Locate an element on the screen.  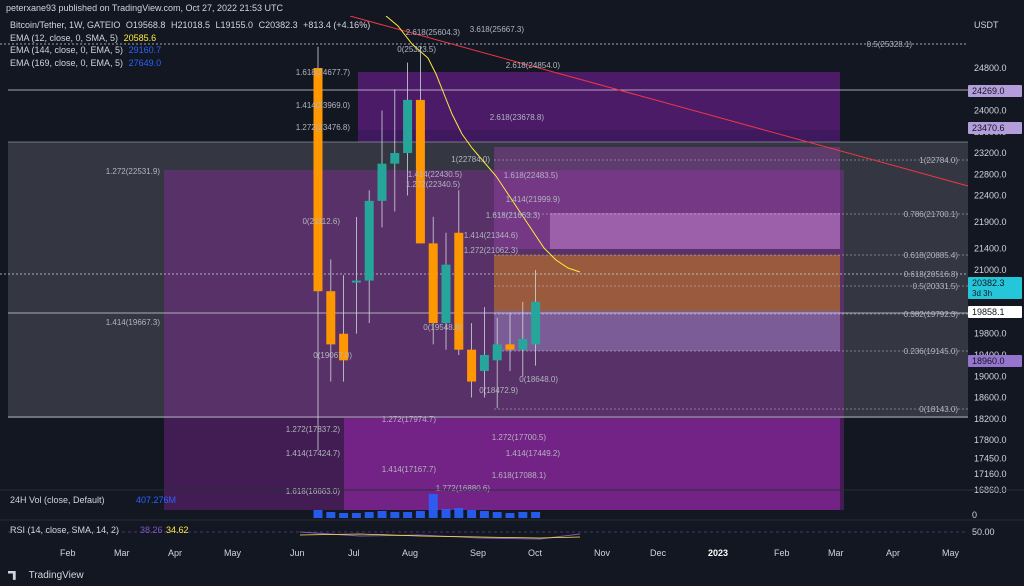
svg-text: 19858.1 is located at coordinates (988, 312).